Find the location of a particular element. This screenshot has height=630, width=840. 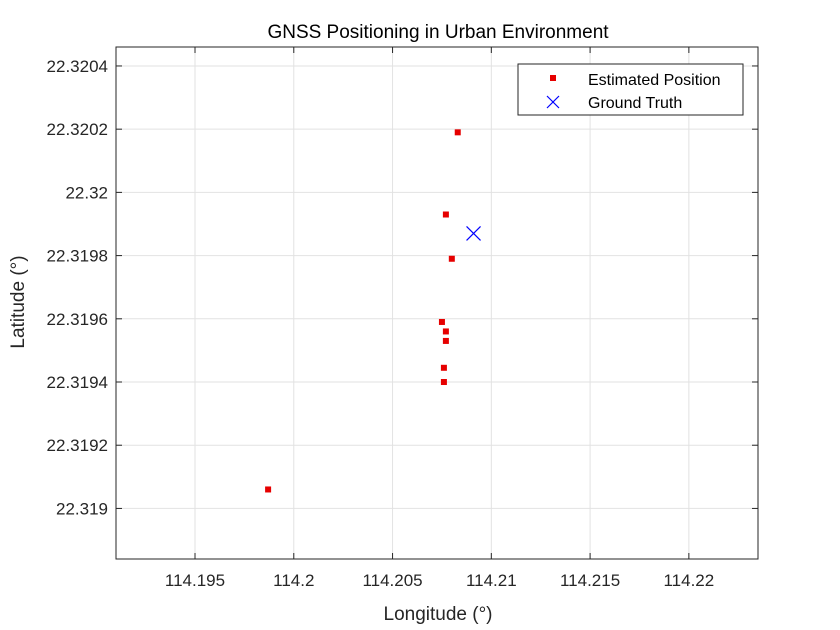

y-tick-label: 22.3194 is located at coordinates (77, 382).